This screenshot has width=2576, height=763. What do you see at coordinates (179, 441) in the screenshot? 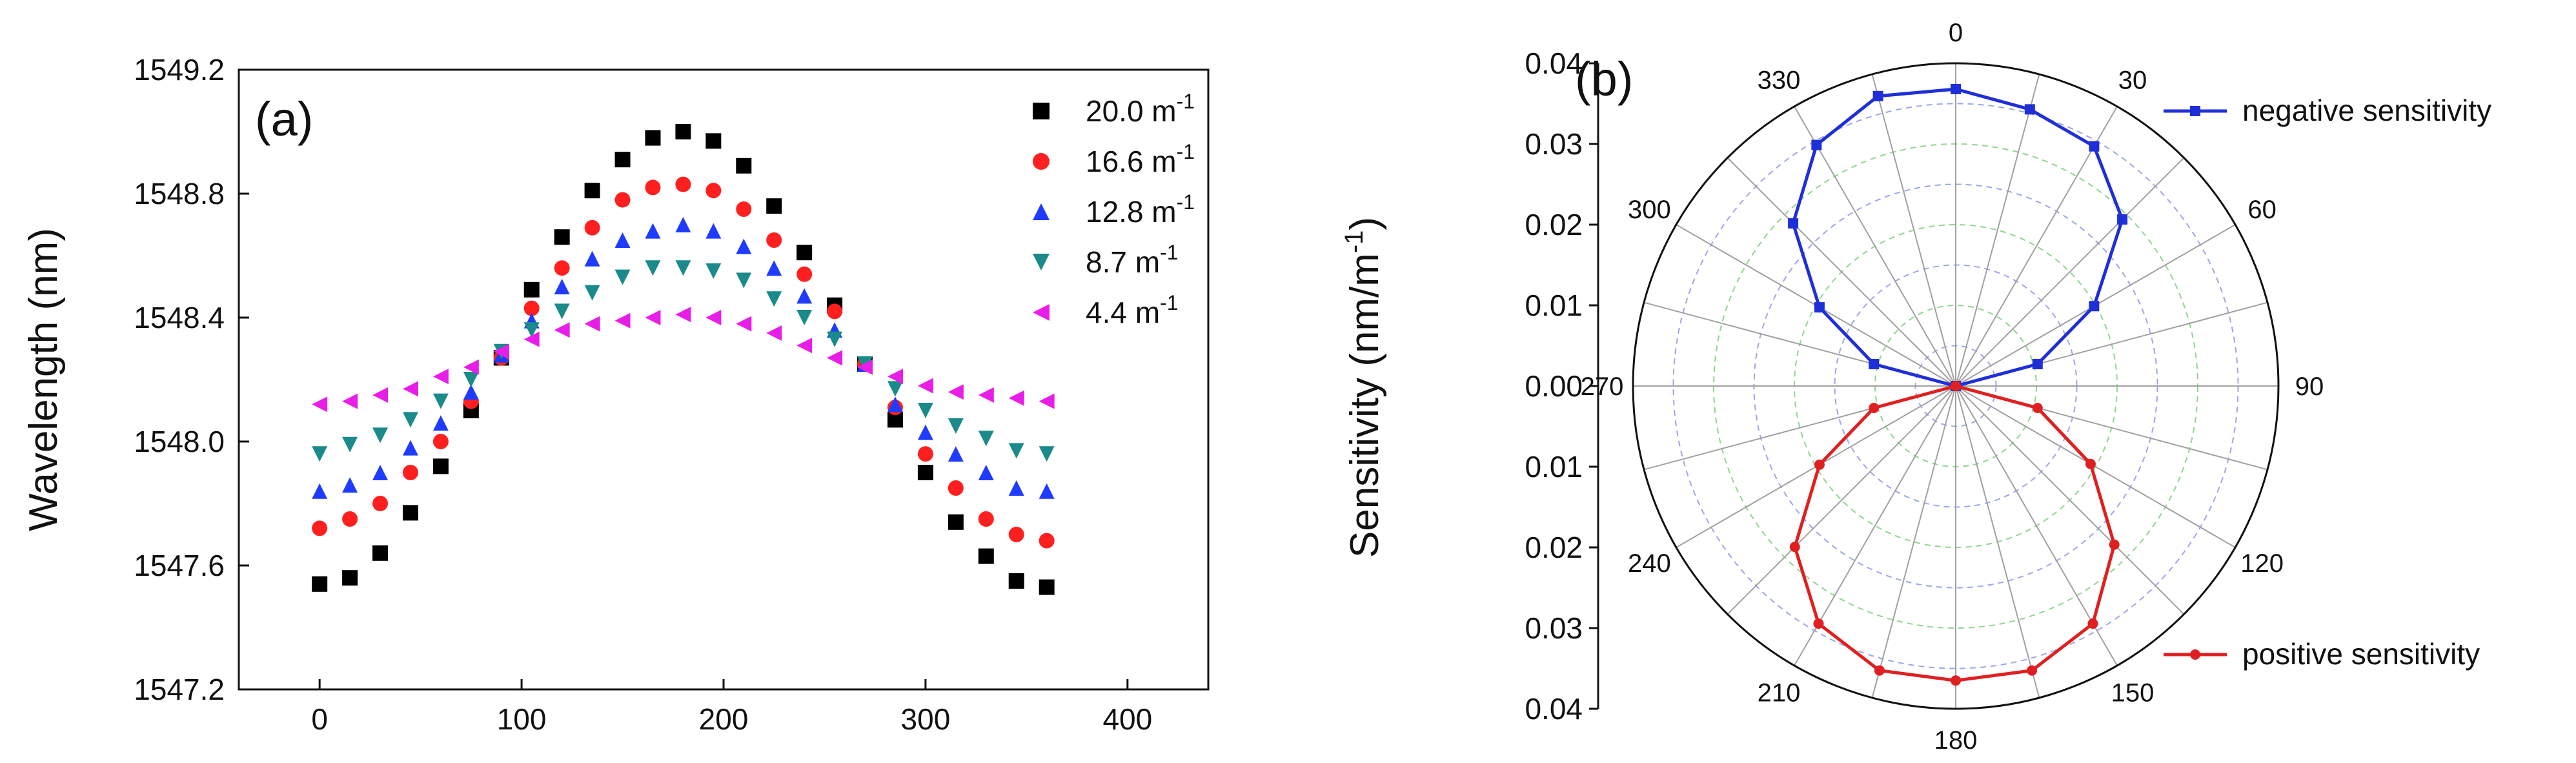
I see `y-tick-label-a: 1548.0` at bounding box center [179, 441].